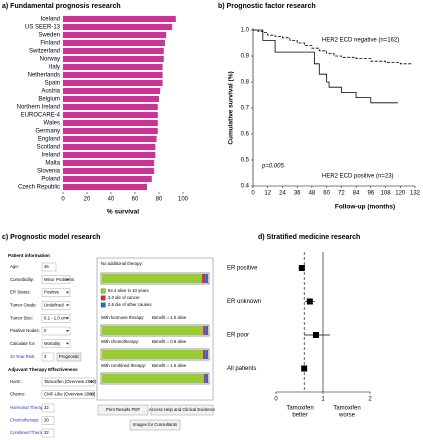 This screenshot has height=440, width=423. What do you see at coordinates (51, 237) in the screenshot?
I see `panel-title: c) Prognostic model research` at bounding box center [51, 237].